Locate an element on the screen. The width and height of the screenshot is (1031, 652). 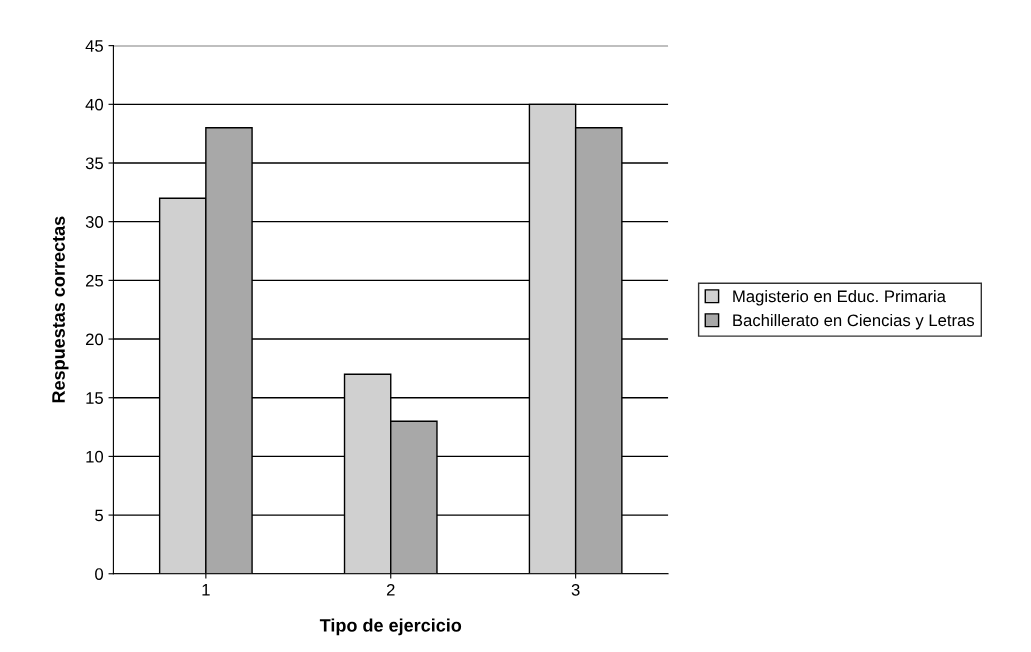
y-tick-label: 45 is located at coordinates (94, 46).